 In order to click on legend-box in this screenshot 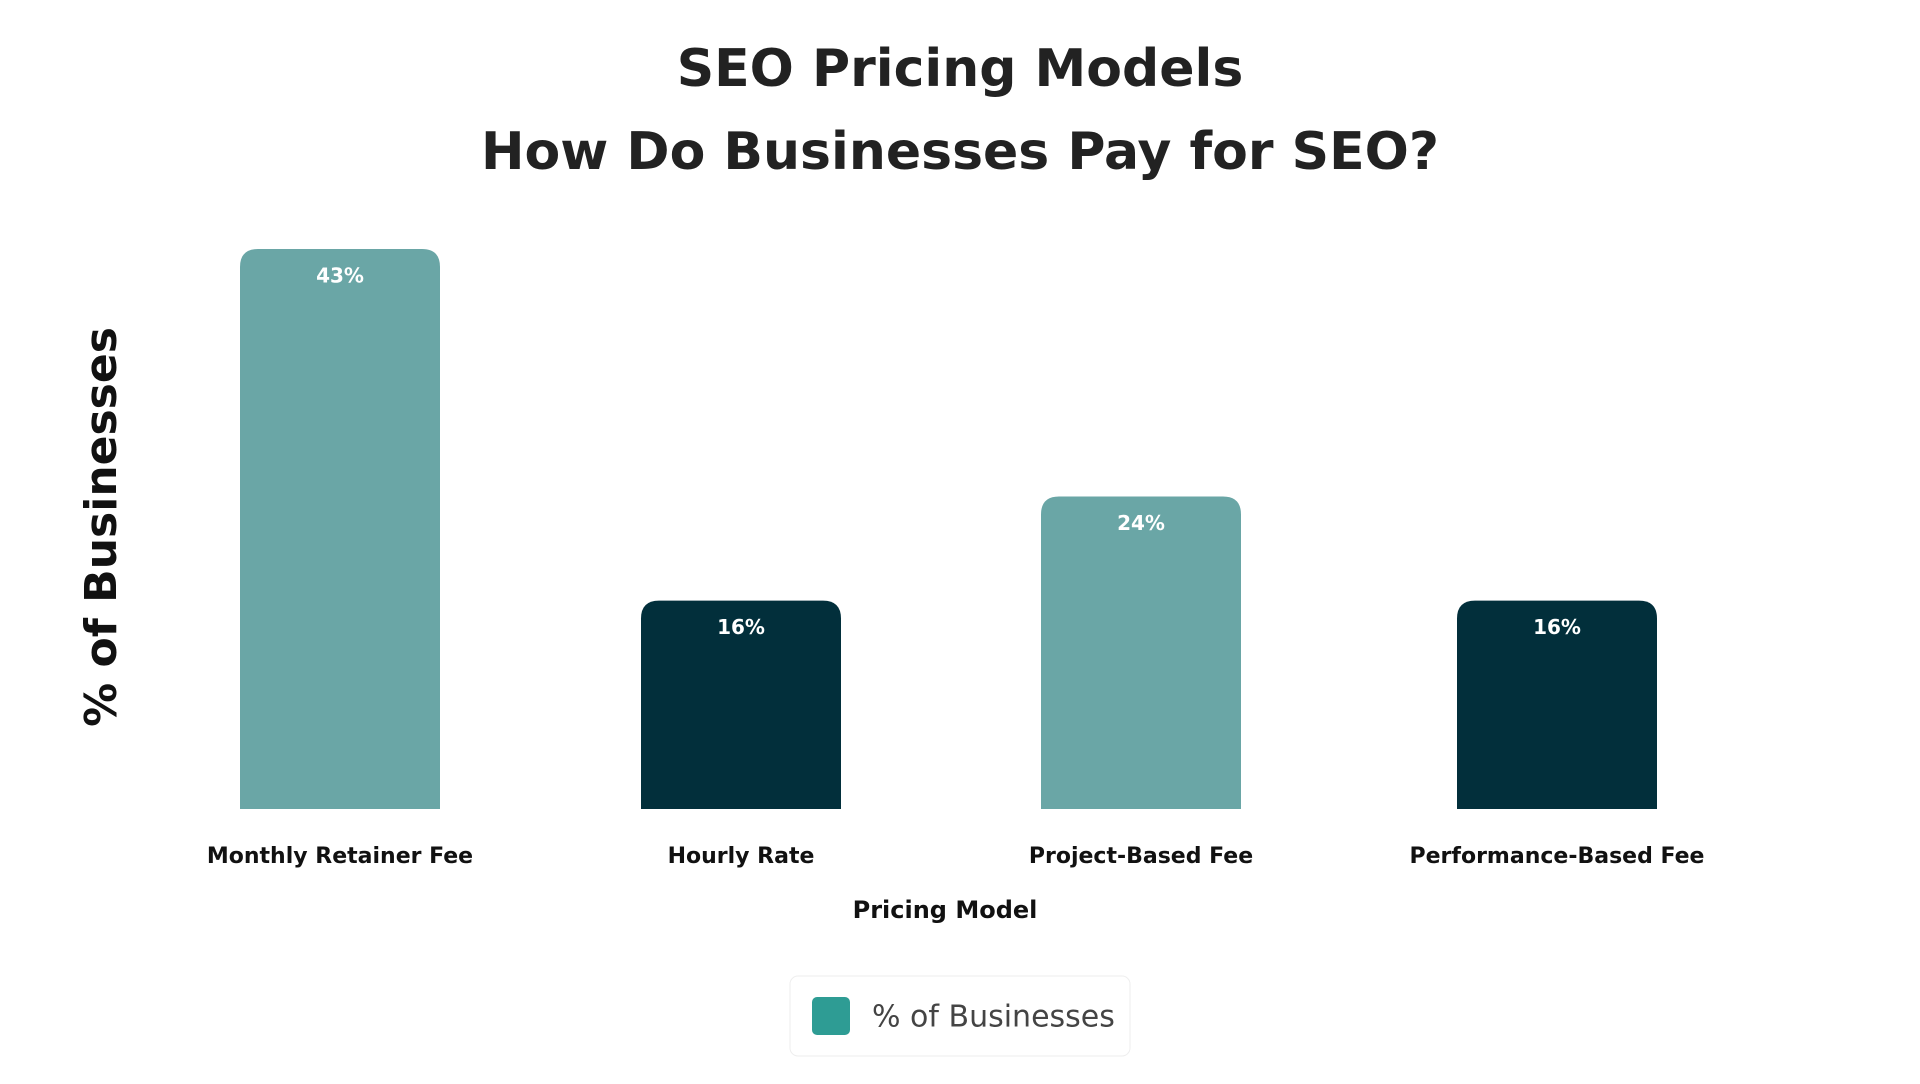, I will do `click(960, 1016)`.